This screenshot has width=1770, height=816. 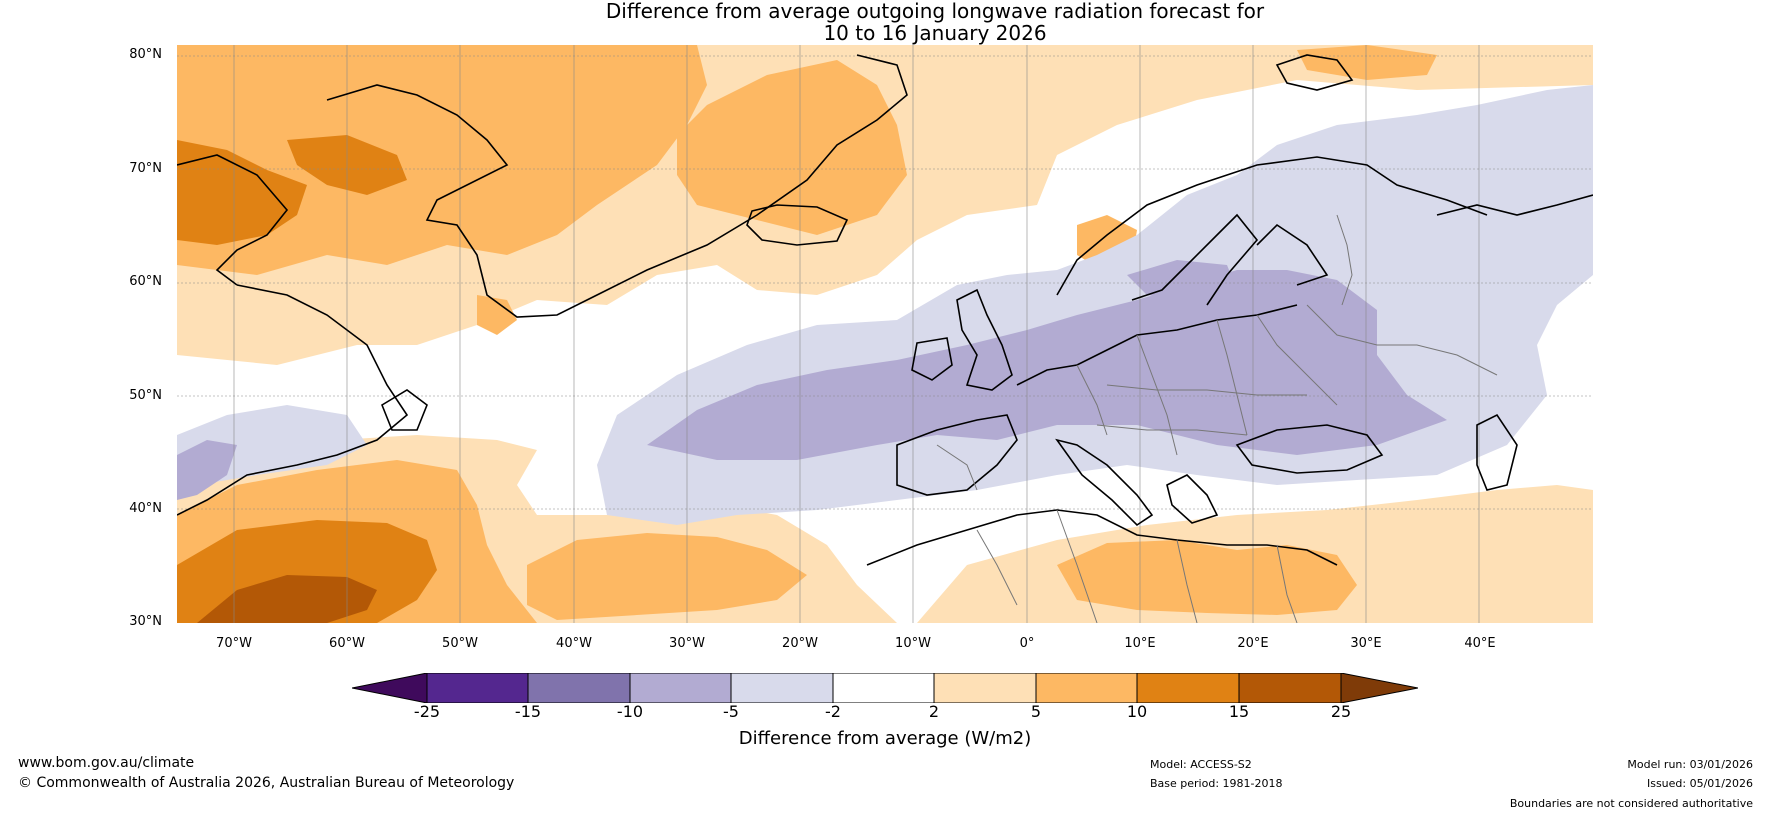 I want to click on lon-label-0: 0°, so click(x=1027, y=643).